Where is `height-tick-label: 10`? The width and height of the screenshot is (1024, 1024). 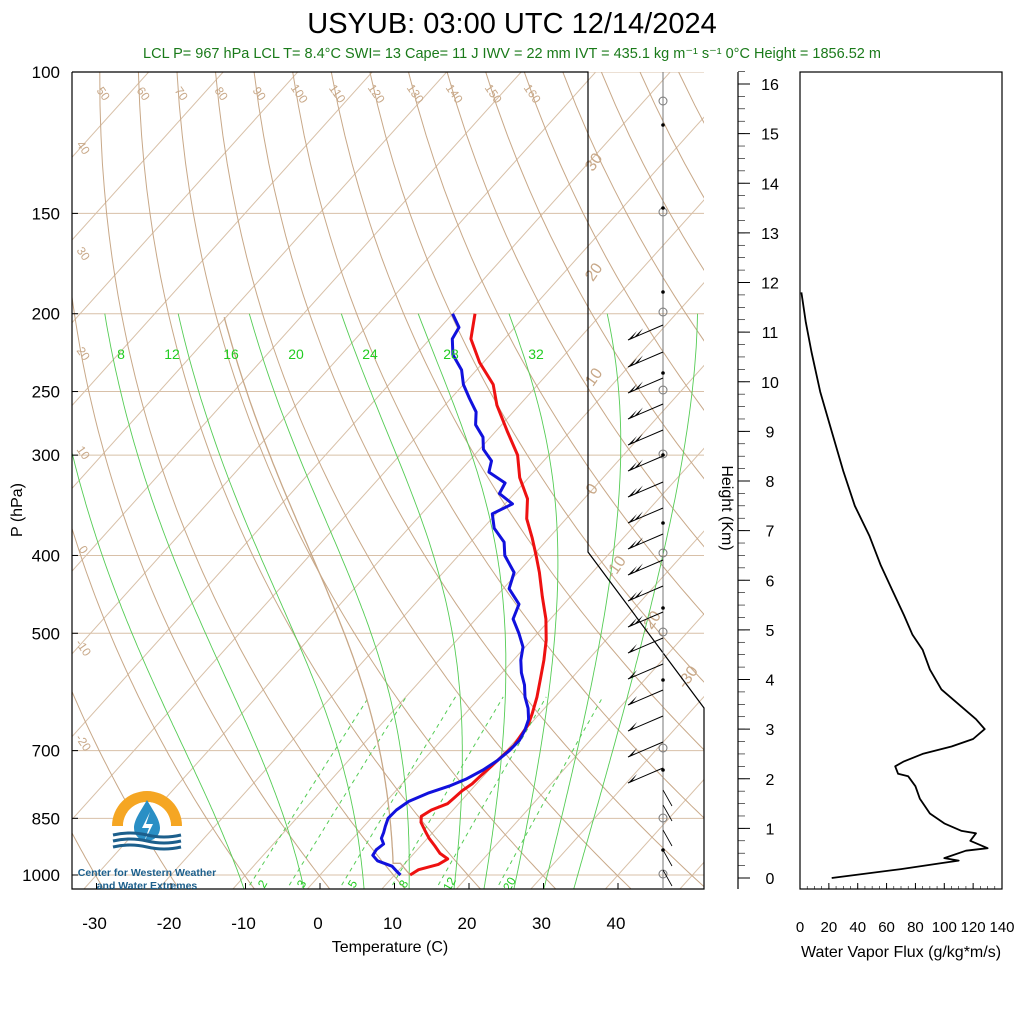
height-tick-label: 10 is located at coordinates (770, 383).